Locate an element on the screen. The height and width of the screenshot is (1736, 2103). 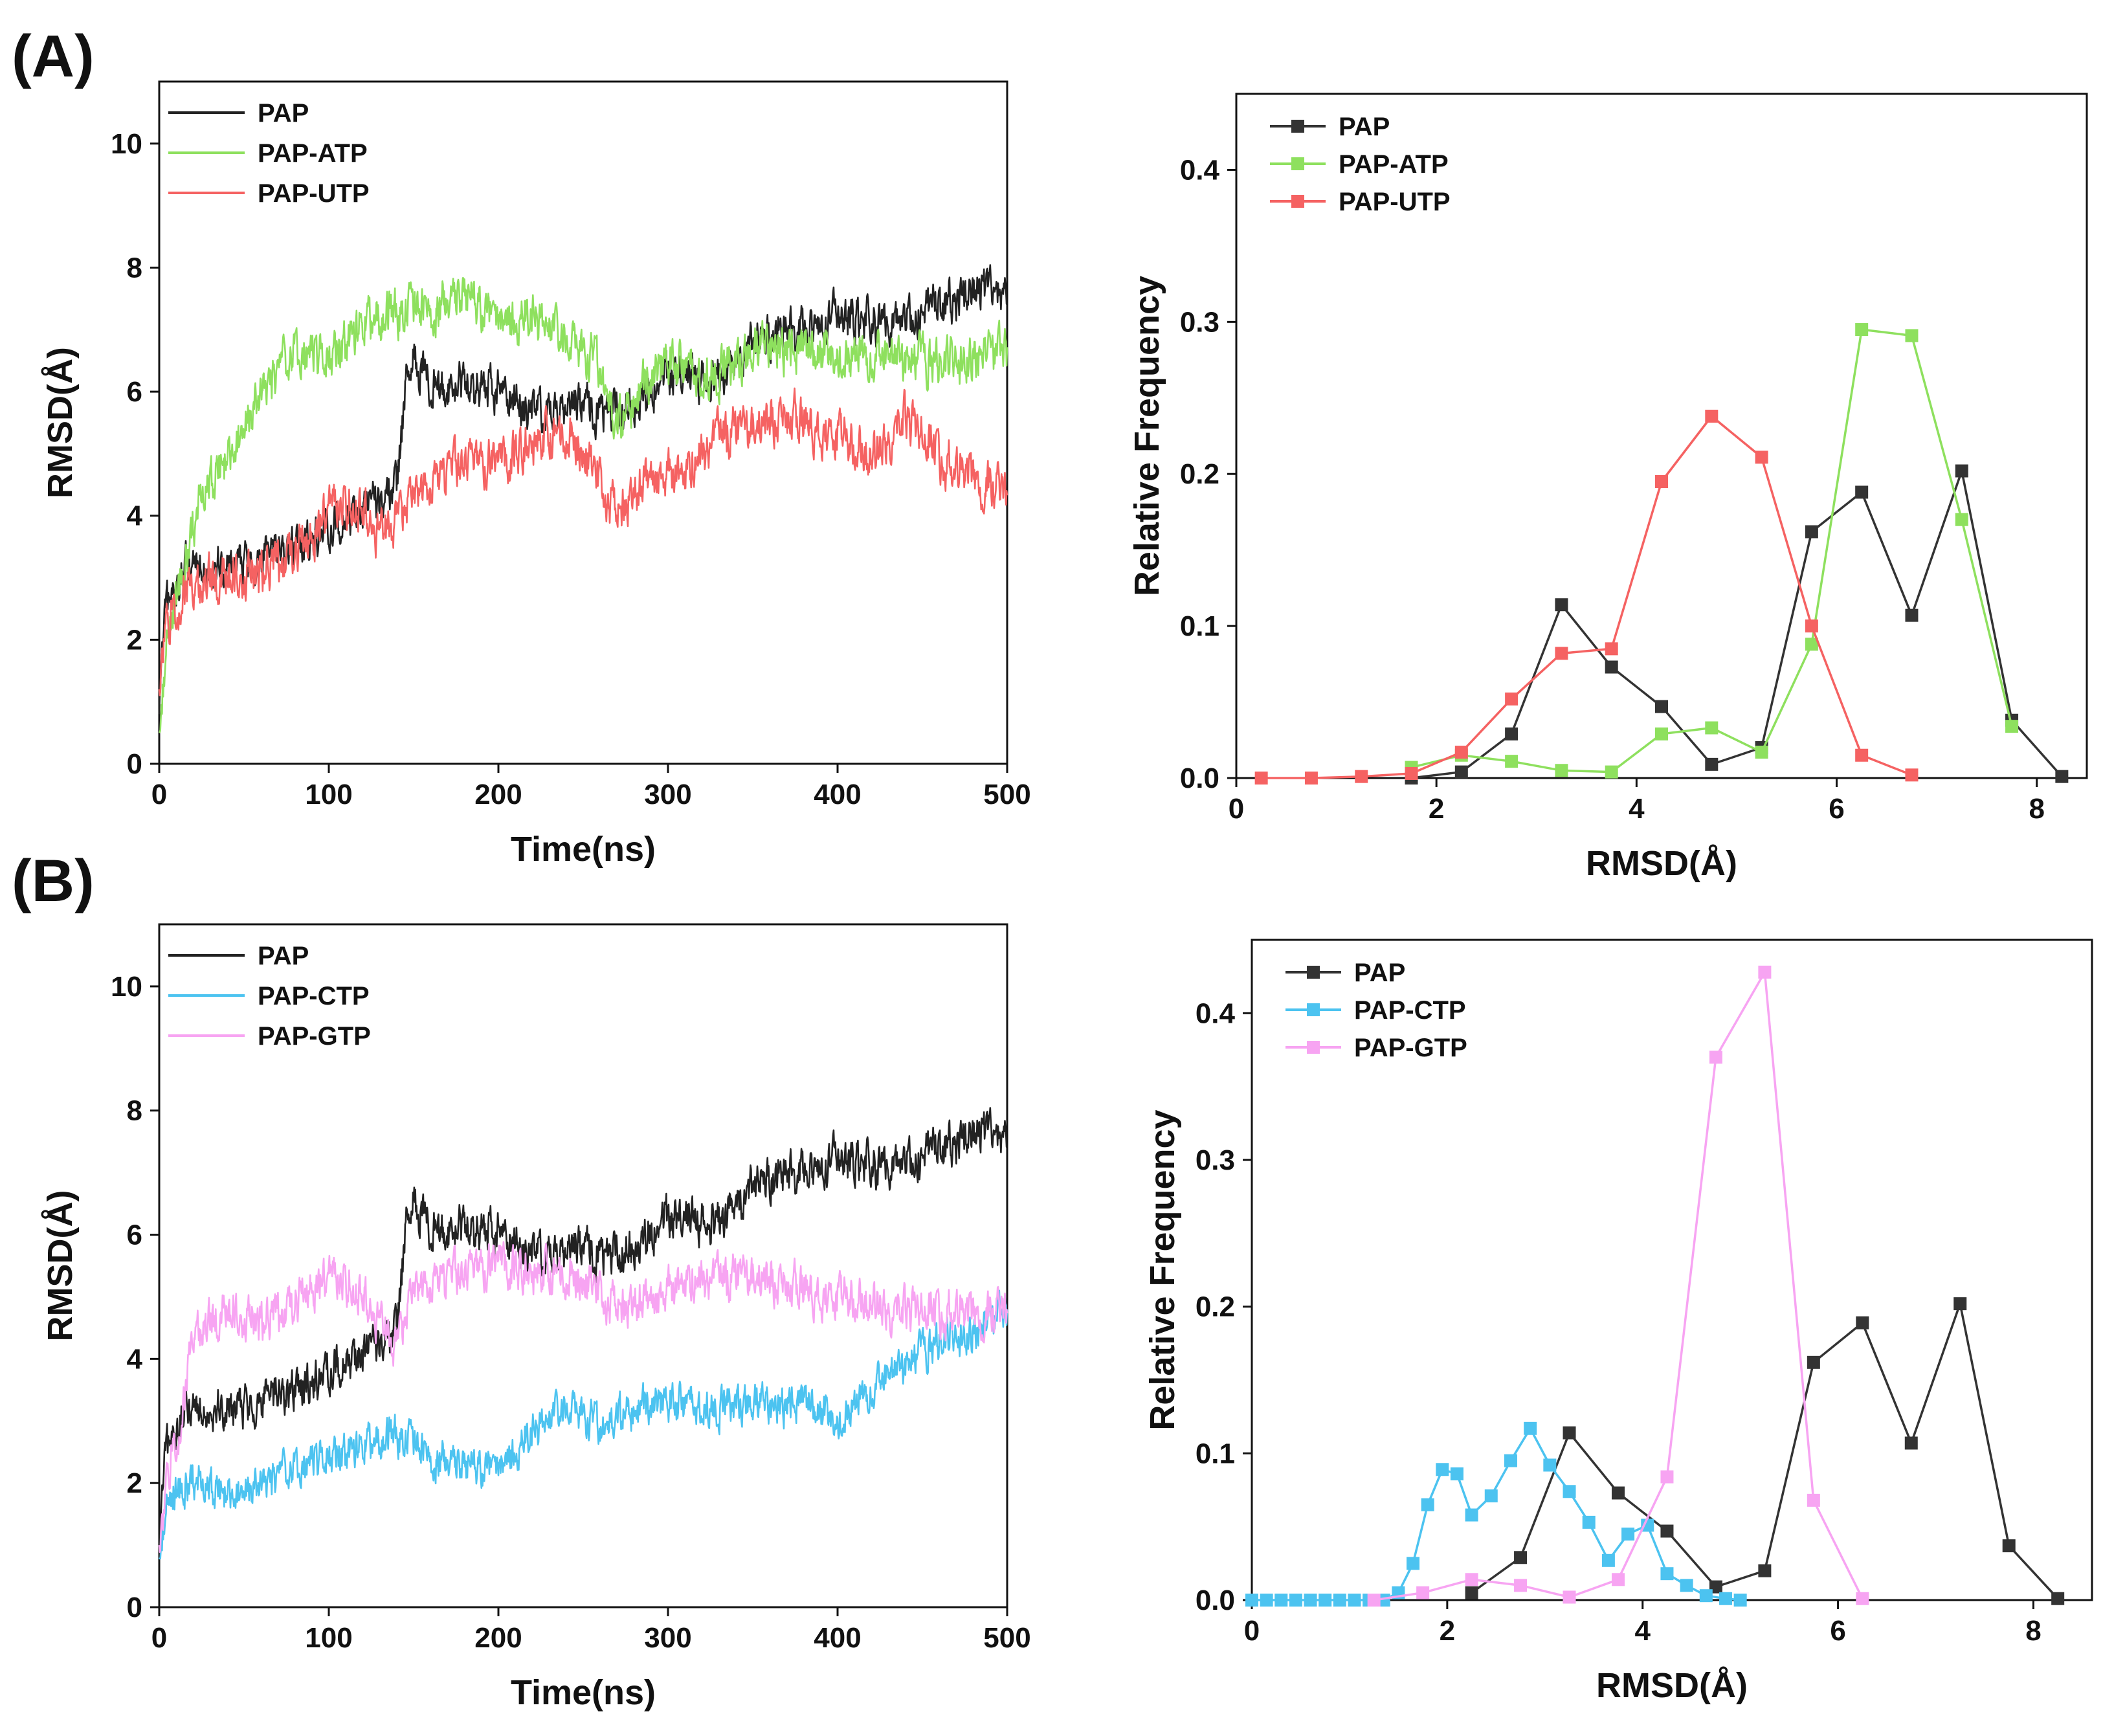
y-tick-label: 0.0 is located at coordinates (1199, 778).